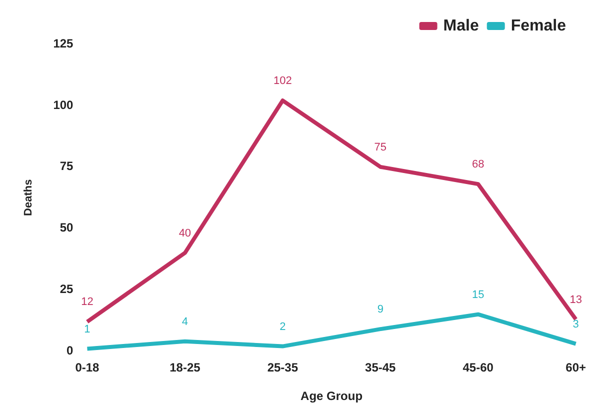  What do you see at coordinates (576, 367) in the screenshot?
I see `x-tick-label: 60+` at bounding box center [576, 367].